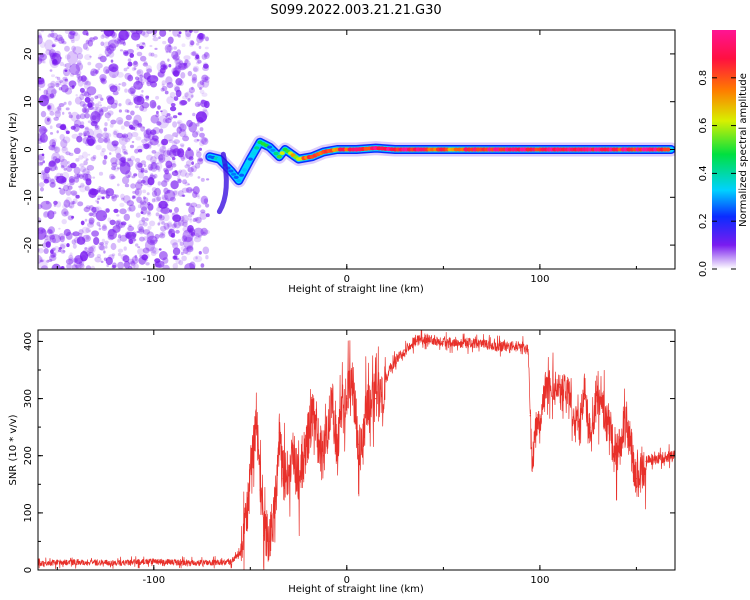  Describe the element at coordinates (703, 269) in the screenshot. I see `colorbar-tick-label: 0.0` at that location.